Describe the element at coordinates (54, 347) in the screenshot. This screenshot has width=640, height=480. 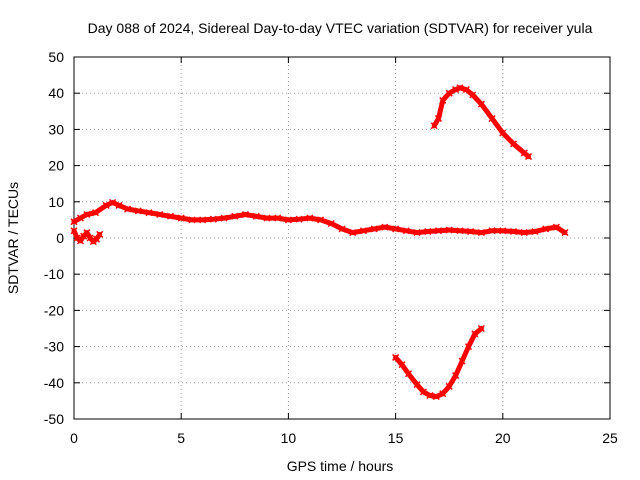
I see `y-tick-label: -30` at that location.